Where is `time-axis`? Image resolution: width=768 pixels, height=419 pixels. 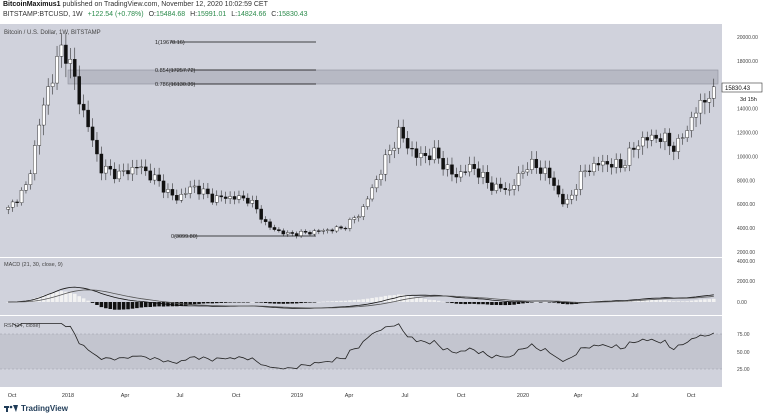 time-axis is located at coordinates (361, 395).